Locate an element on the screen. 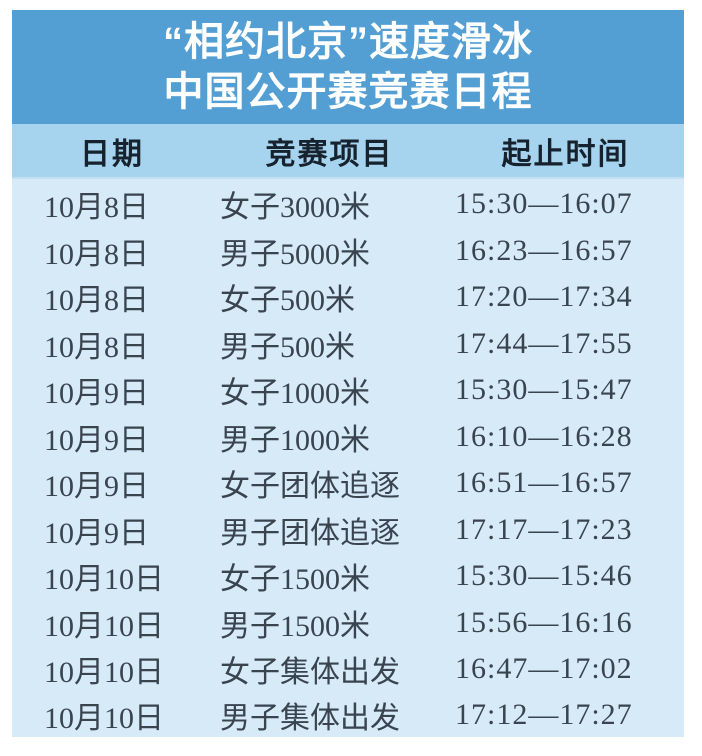 Image resolution: width=702 pixels, height=756 pixels. row-time: 17:44—17:55 is located at coordinates (544, 343).